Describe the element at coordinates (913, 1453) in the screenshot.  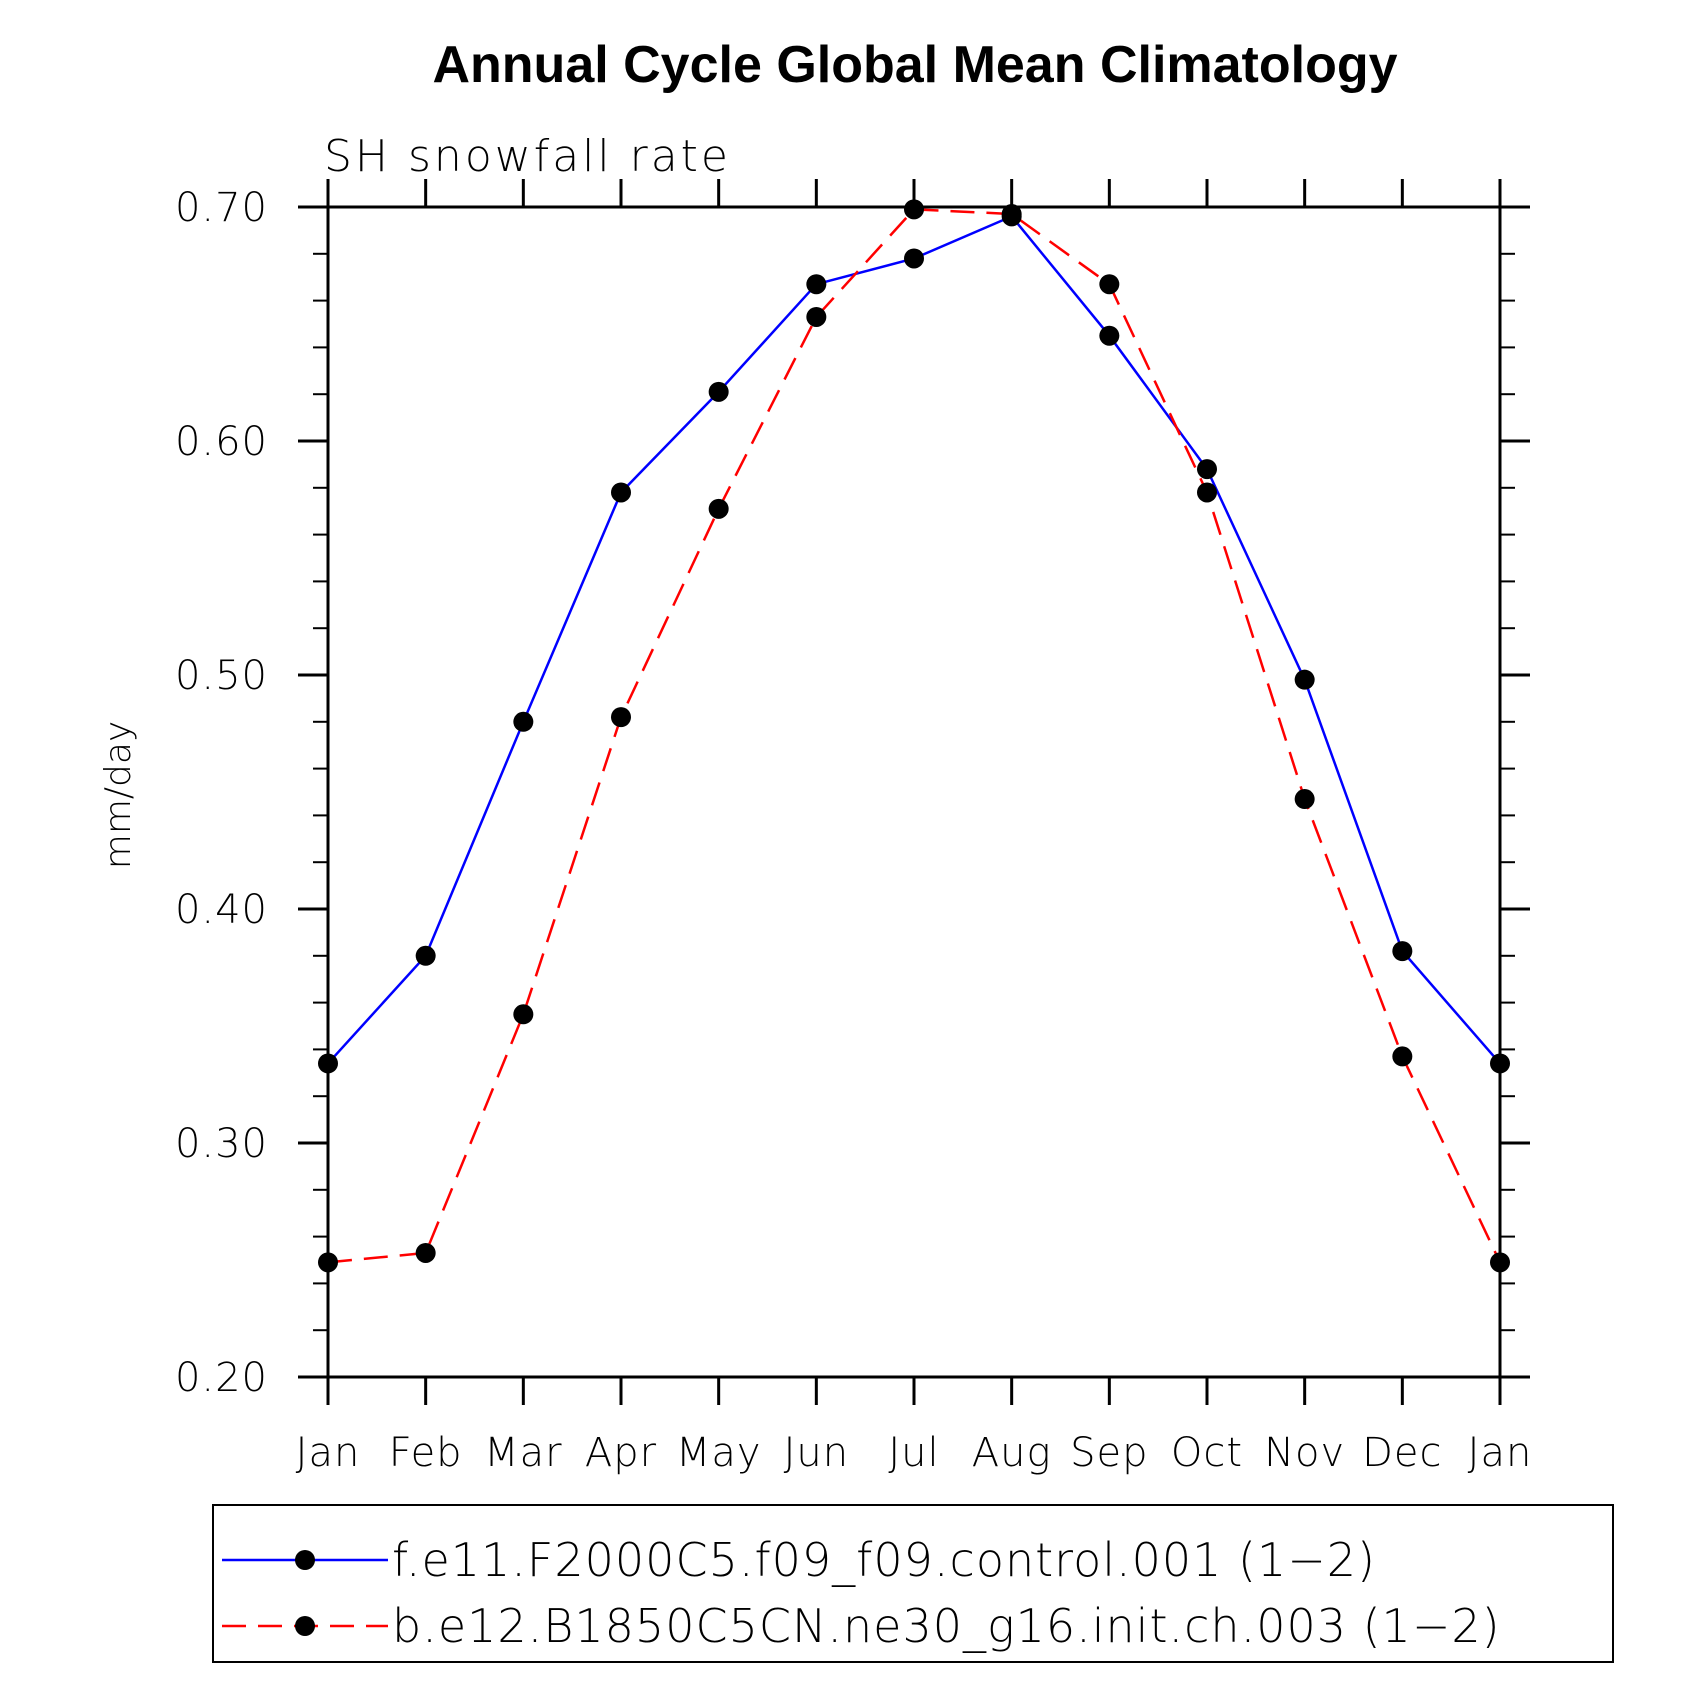
I see `x-tick-label: Jul` at that location.